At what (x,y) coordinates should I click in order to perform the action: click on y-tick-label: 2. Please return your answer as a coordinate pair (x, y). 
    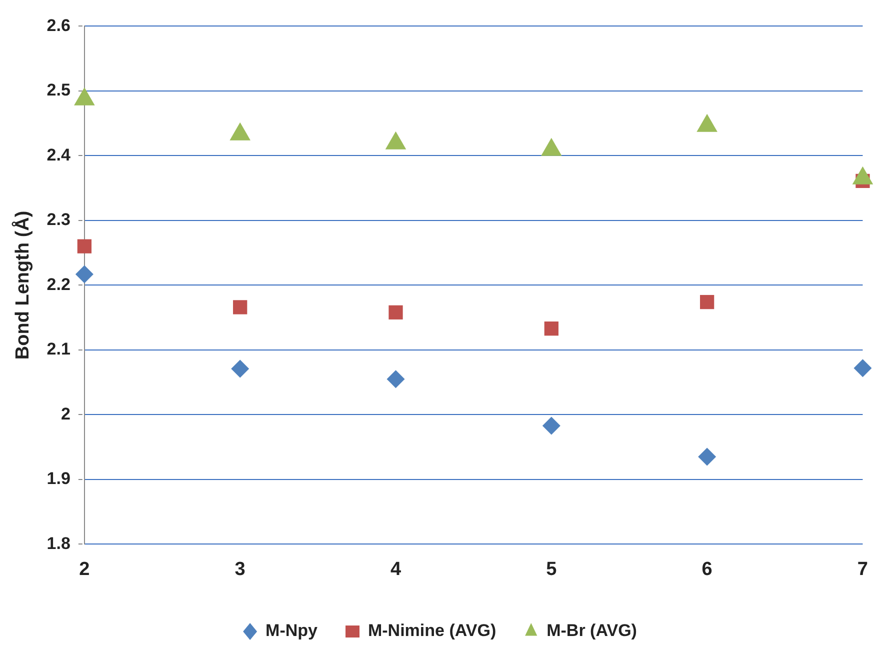
    Looking at the image, I should click on (65, 414).